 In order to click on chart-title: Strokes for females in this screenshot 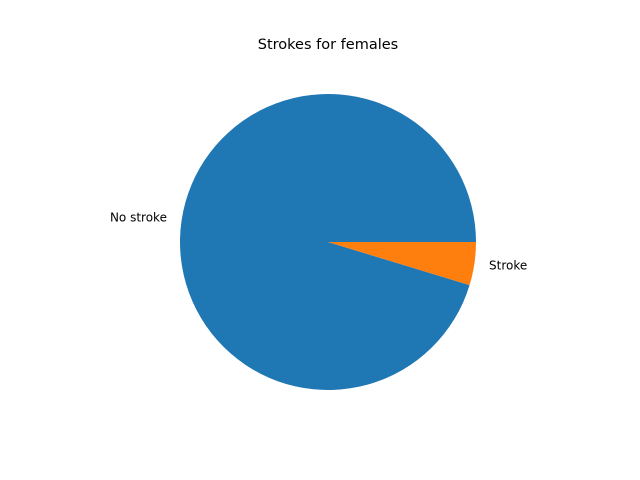, I will do `click(328, 45)`.